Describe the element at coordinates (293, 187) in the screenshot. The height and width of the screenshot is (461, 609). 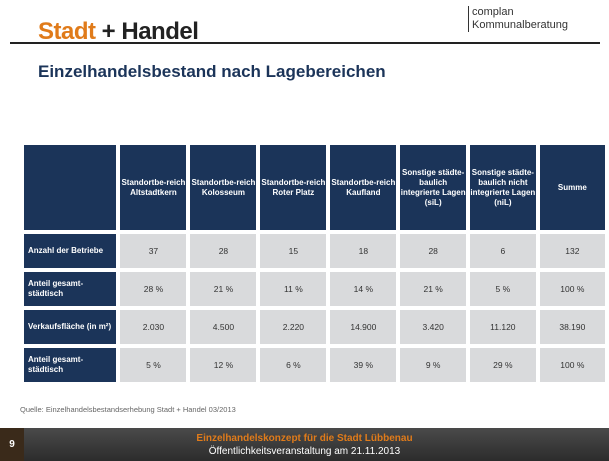
I see `column-header: Standortbe-reich Roter Platz` at that location.